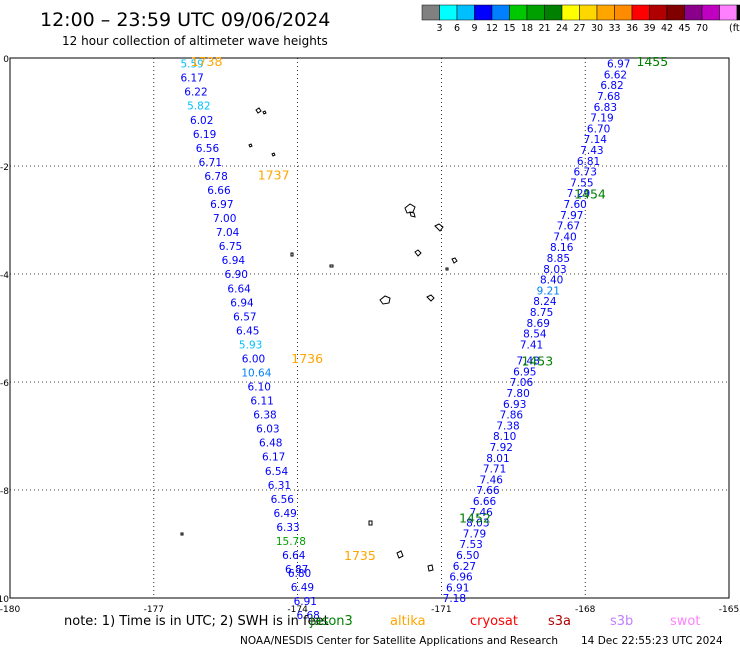 The height and width of the screenshot is (650, 740). I want to click on wave-height-label: 6.82, so click(611, 86).